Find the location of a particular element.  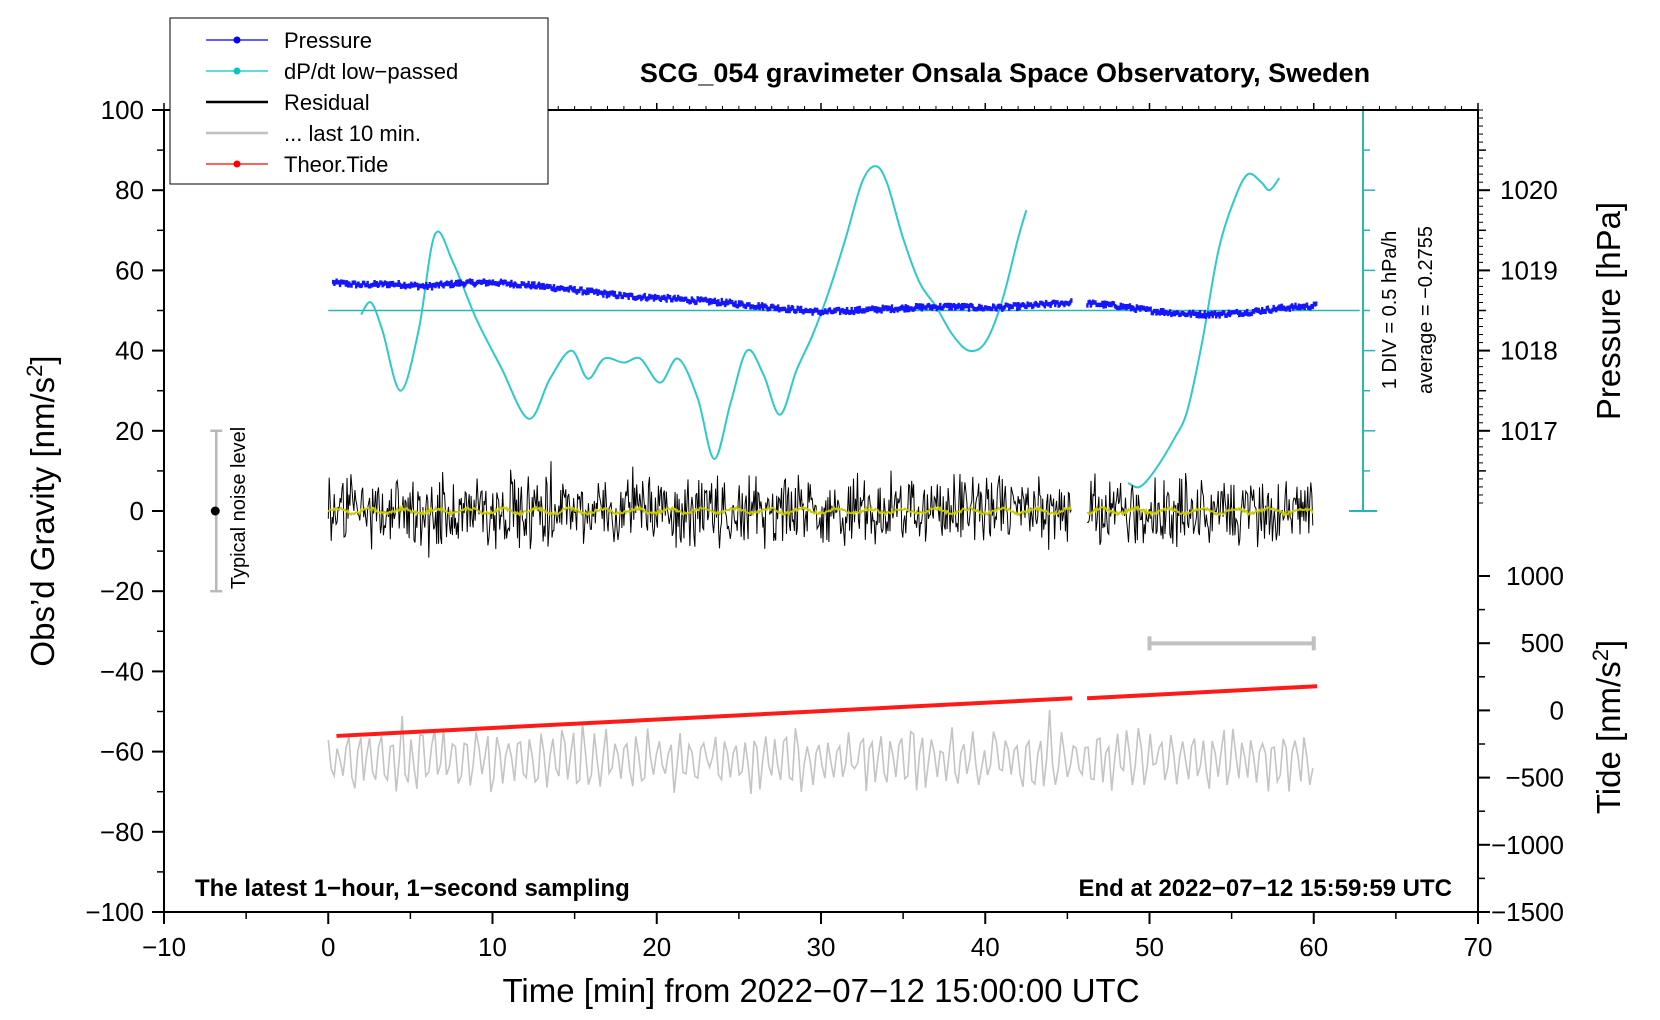

tide-tick-label: 500 is located at coordinates (1542, 643).